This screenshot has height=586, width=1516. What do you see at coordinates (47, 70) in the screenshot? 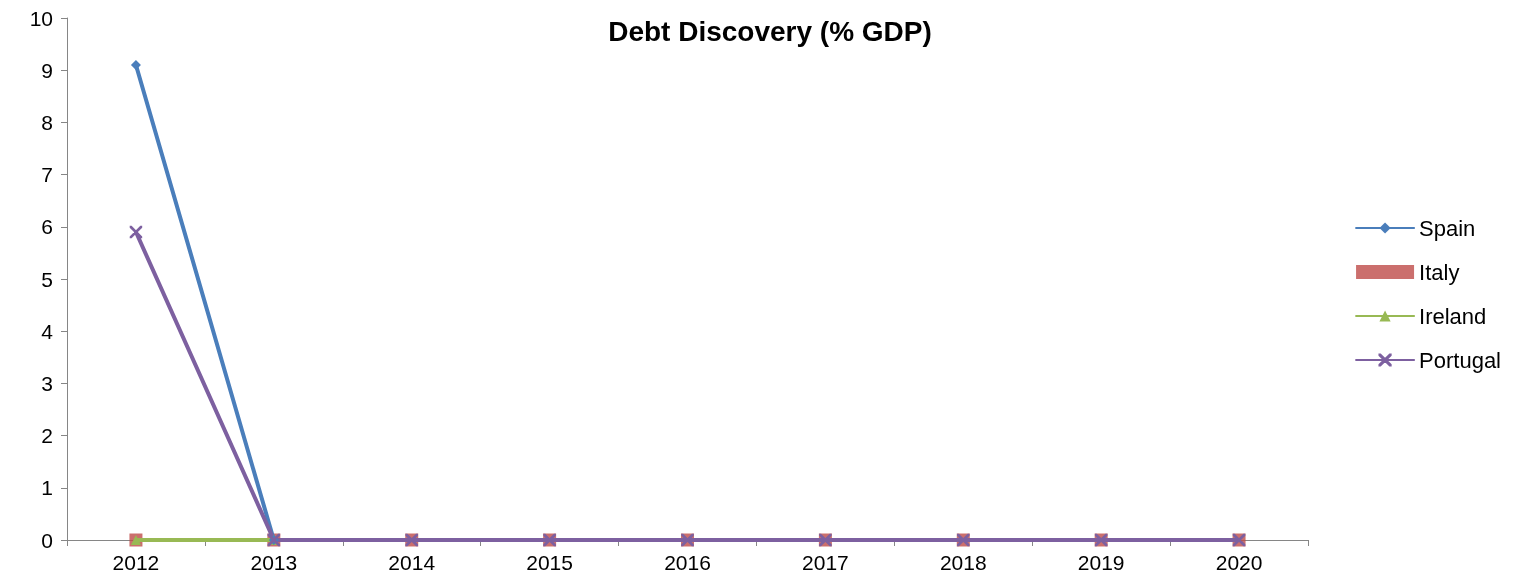
I see `y-tick-label: 9` at bounding box center [47, 70].